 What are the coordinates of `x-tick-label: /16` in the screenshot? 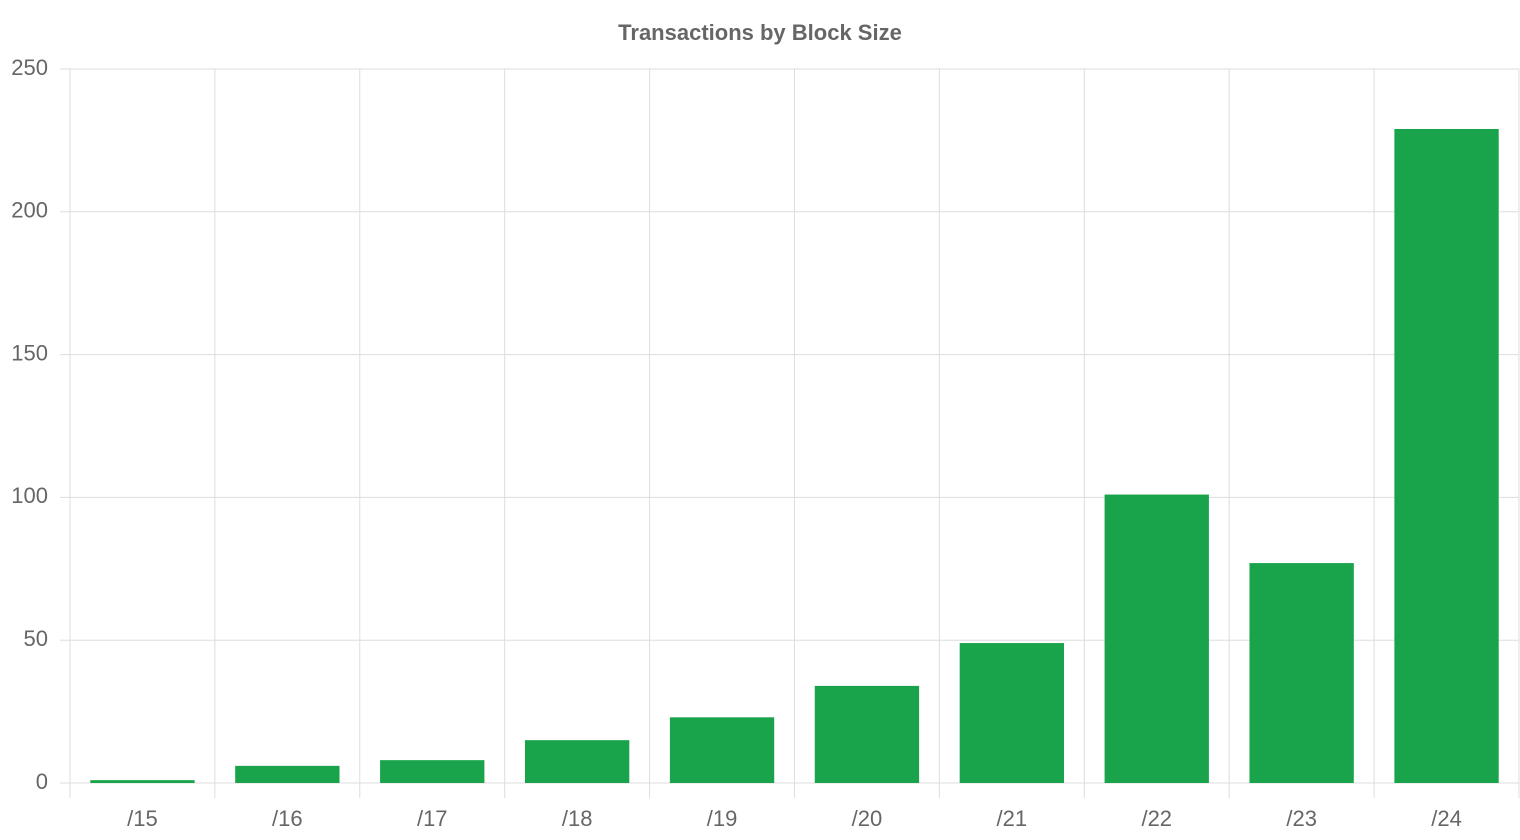 It's located at (287, 818).